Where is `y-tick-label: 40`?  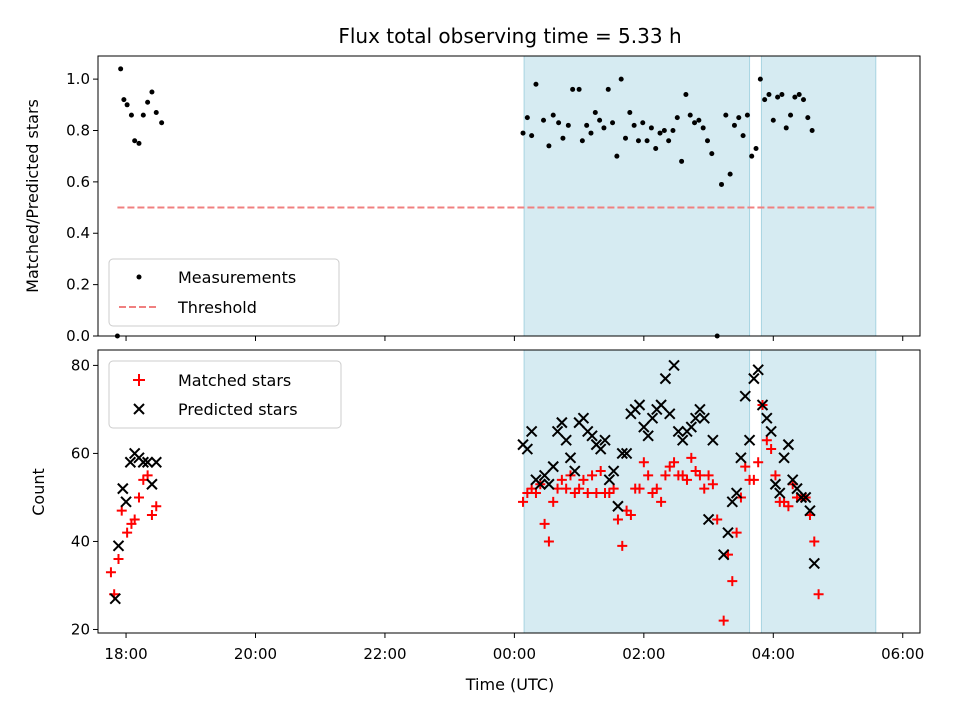 y-tick-label: 40 is located at coordinates (80, 541).